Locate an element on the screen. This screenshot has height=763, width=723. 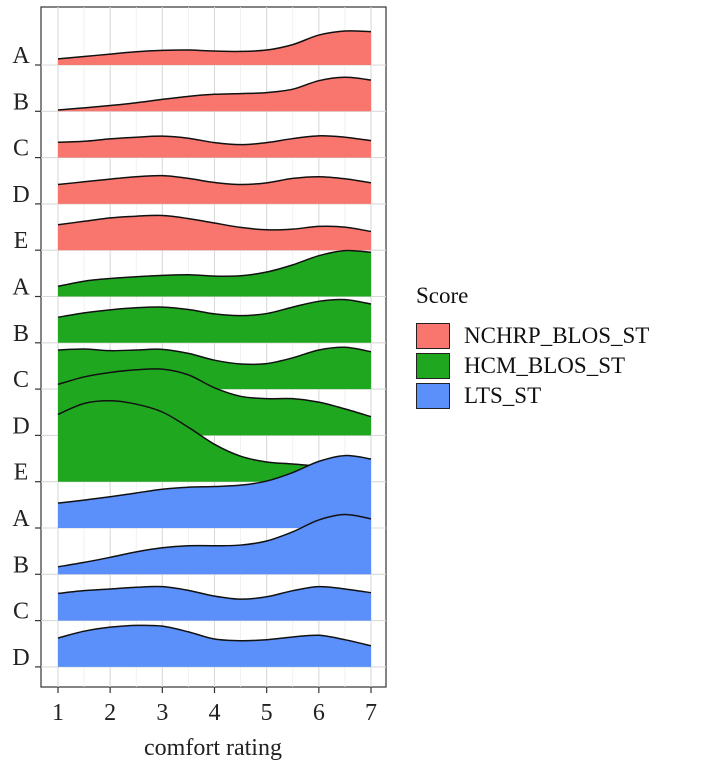
legend-key-hcm is located at coordinates (433, 366).